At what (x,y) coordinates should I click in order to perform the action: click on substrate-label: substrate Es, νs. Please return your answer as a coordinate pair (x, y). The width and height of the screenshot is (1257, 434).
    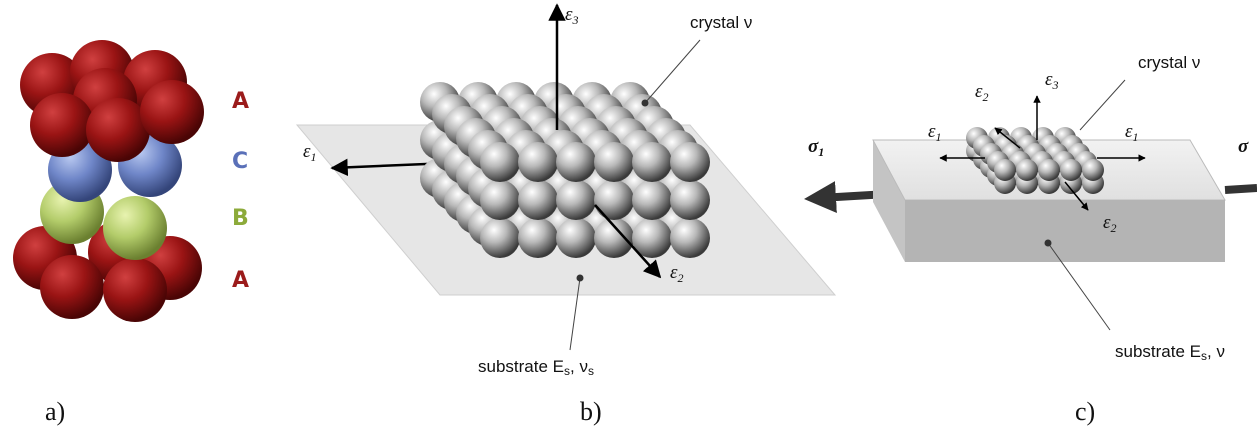
    Looking at the image, I should click on (536, 367).